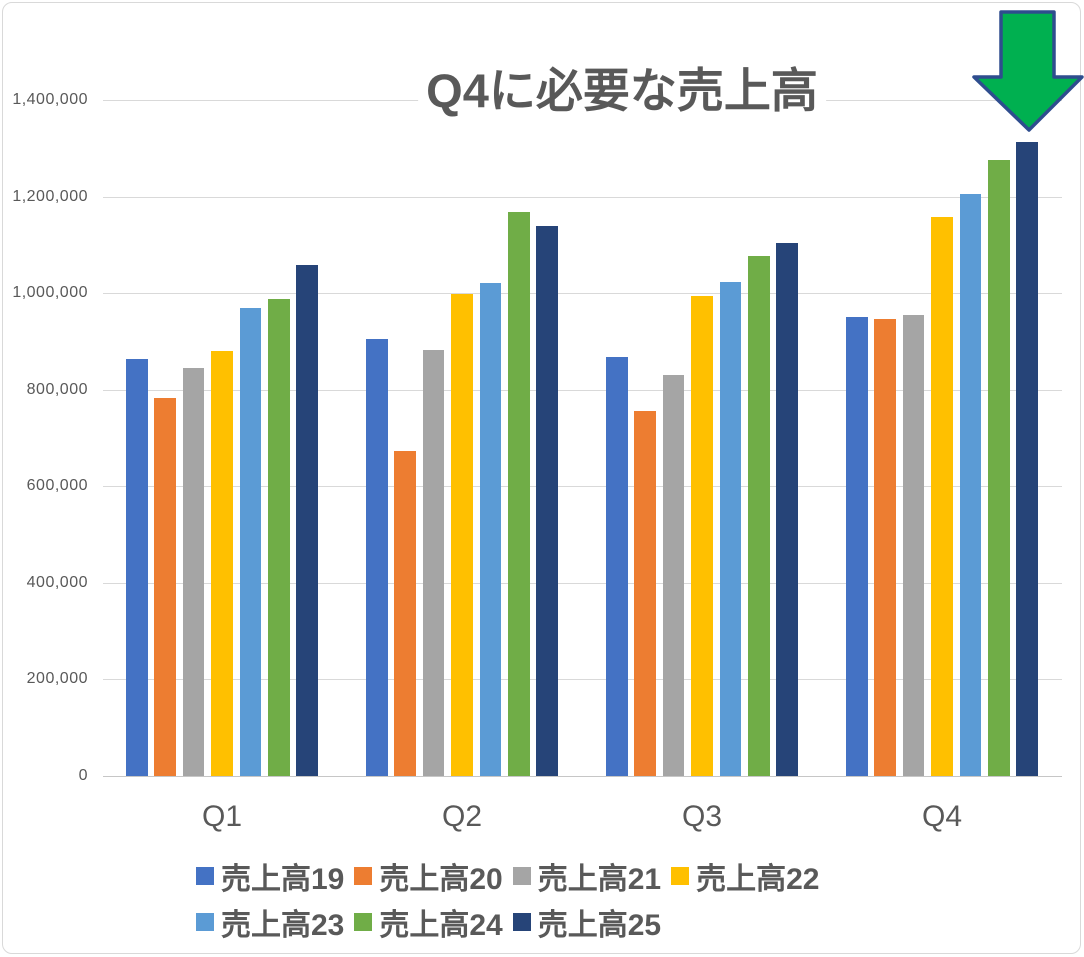 The width and height of the screenshot is (1084, 957). Describe the element at coordinates (250, 541) in the screenshot. I see `bar-series5-Q1` at that location.